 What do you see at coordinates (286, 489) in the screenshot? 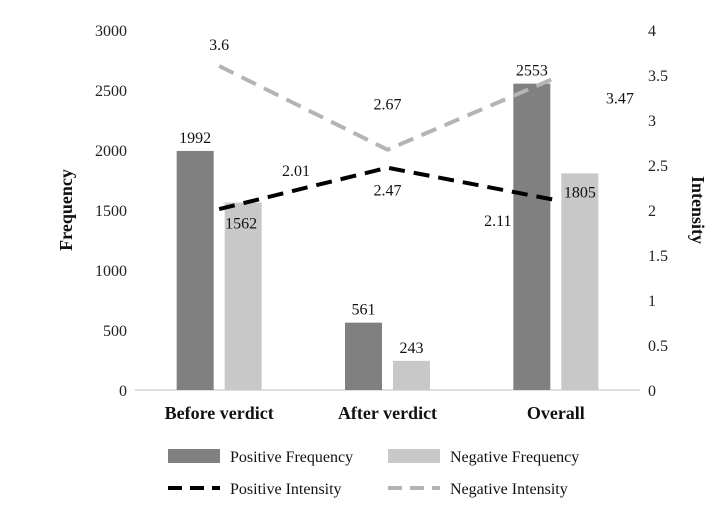
I see `legend-label: Positive Intensity` at bounding box center [286, 489].